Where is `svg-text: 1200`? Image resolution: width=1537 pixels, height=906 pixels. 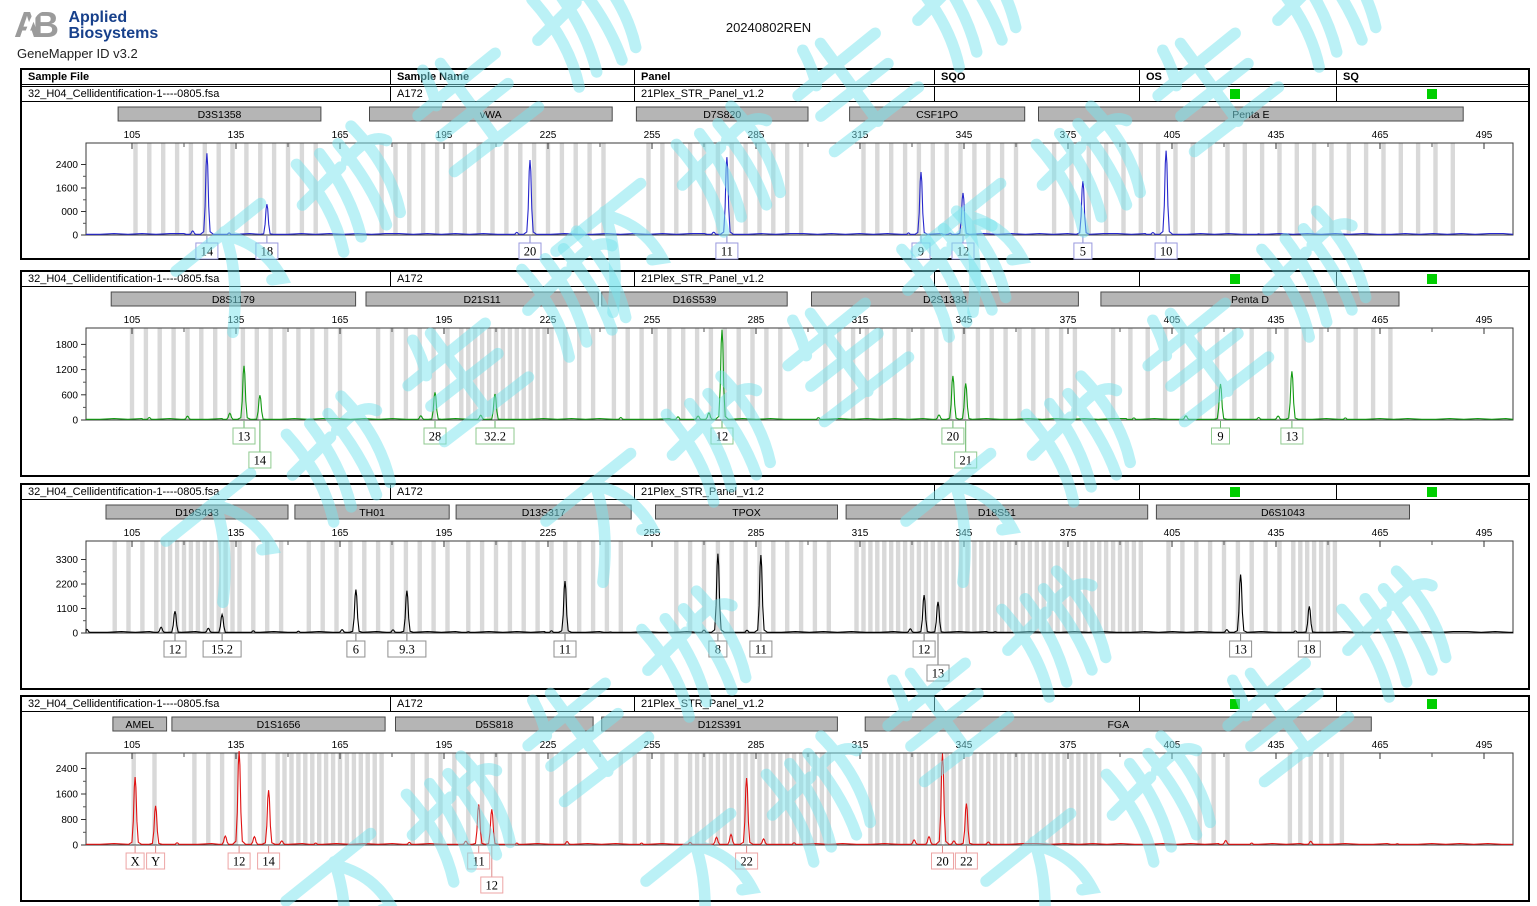 svg-text: 1200 is located at coordinates (67, 370).